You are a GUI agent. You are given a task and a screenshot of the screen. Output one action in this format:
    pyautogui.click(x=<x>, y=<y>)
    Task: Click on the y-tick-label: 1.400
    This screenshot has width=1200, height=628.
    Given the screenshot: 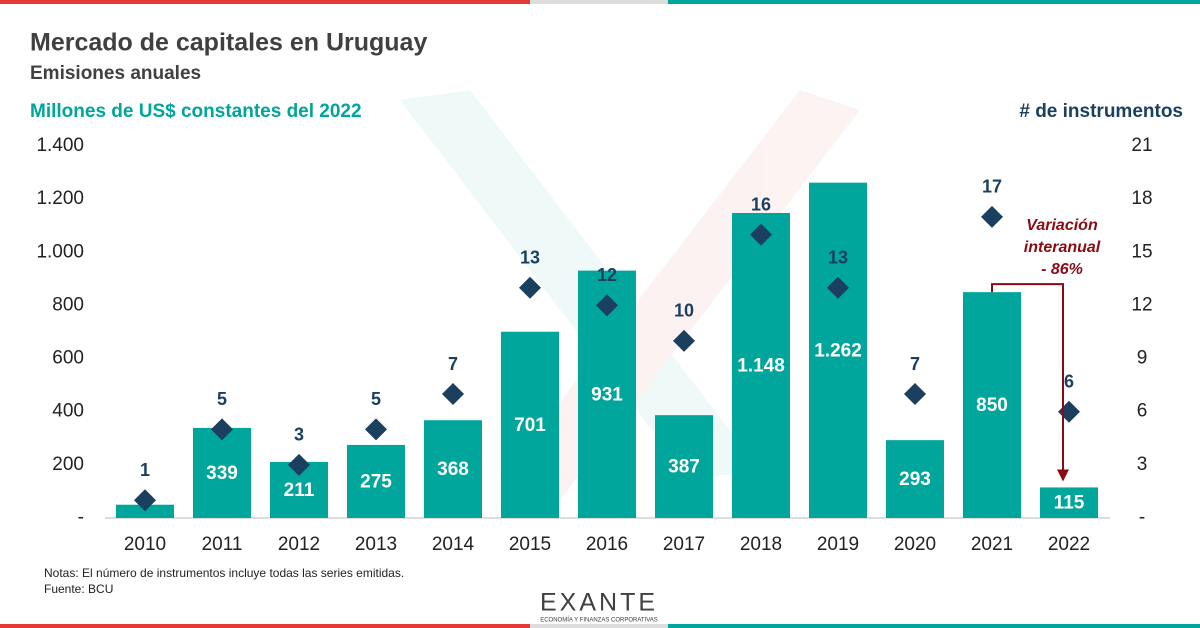 What is the action you would take?
    pyautogui.click(x=60, y=145)
    